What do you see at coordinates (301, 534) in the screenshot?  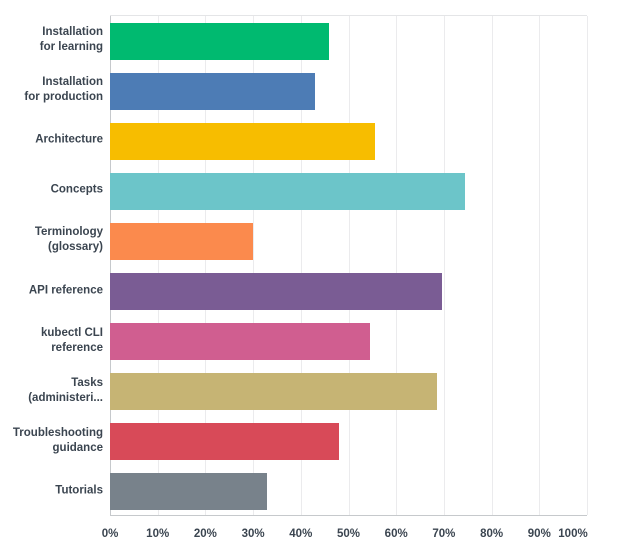 I see `x-axis-tick-label: 40%` at bounding box center [301, 534].